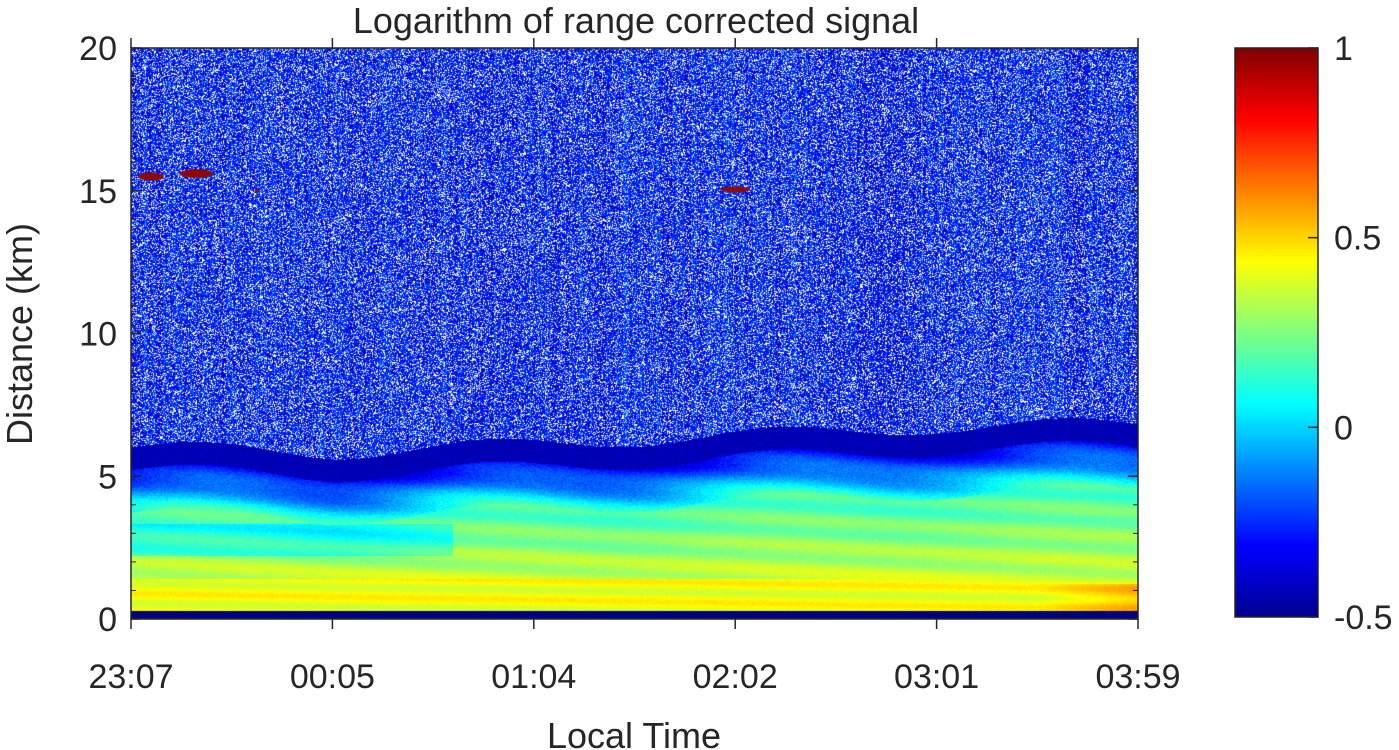  What do you see at coordinates (1350, 333) in the screenshot?
I see `colorbar-ticks: -0.5 0 0.5 1` at bounding box center [1350, 333].